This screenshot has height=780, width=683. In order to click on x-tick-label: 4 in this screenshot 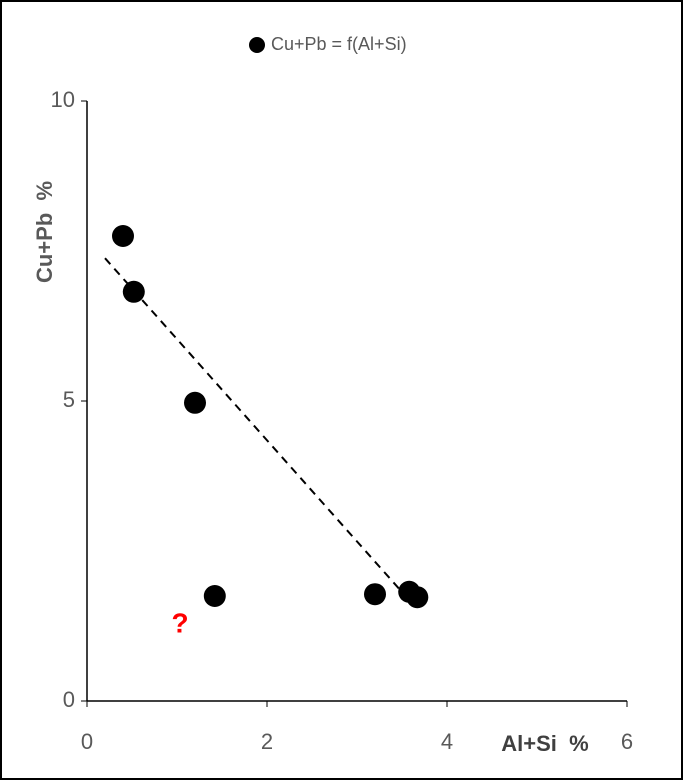, I will do `click(447, 741)`.